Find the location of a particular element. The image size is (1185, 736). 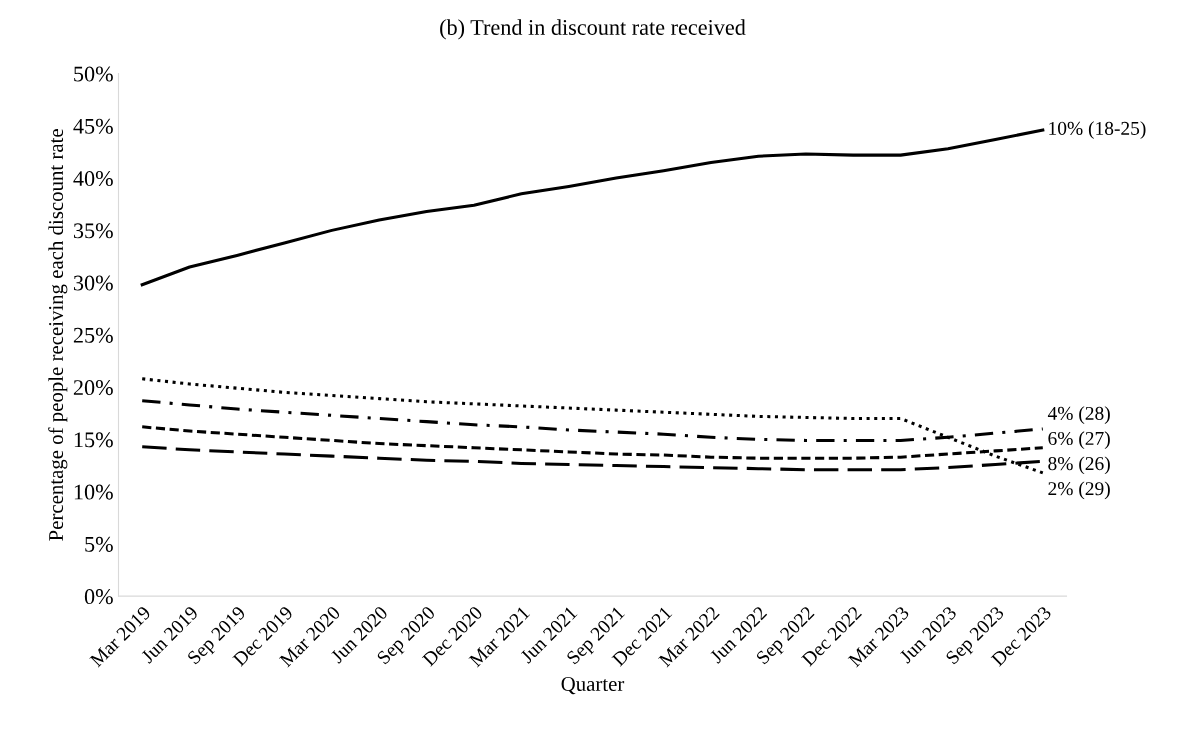

y-tick-label: 45% is located at coordinates (93, 126).